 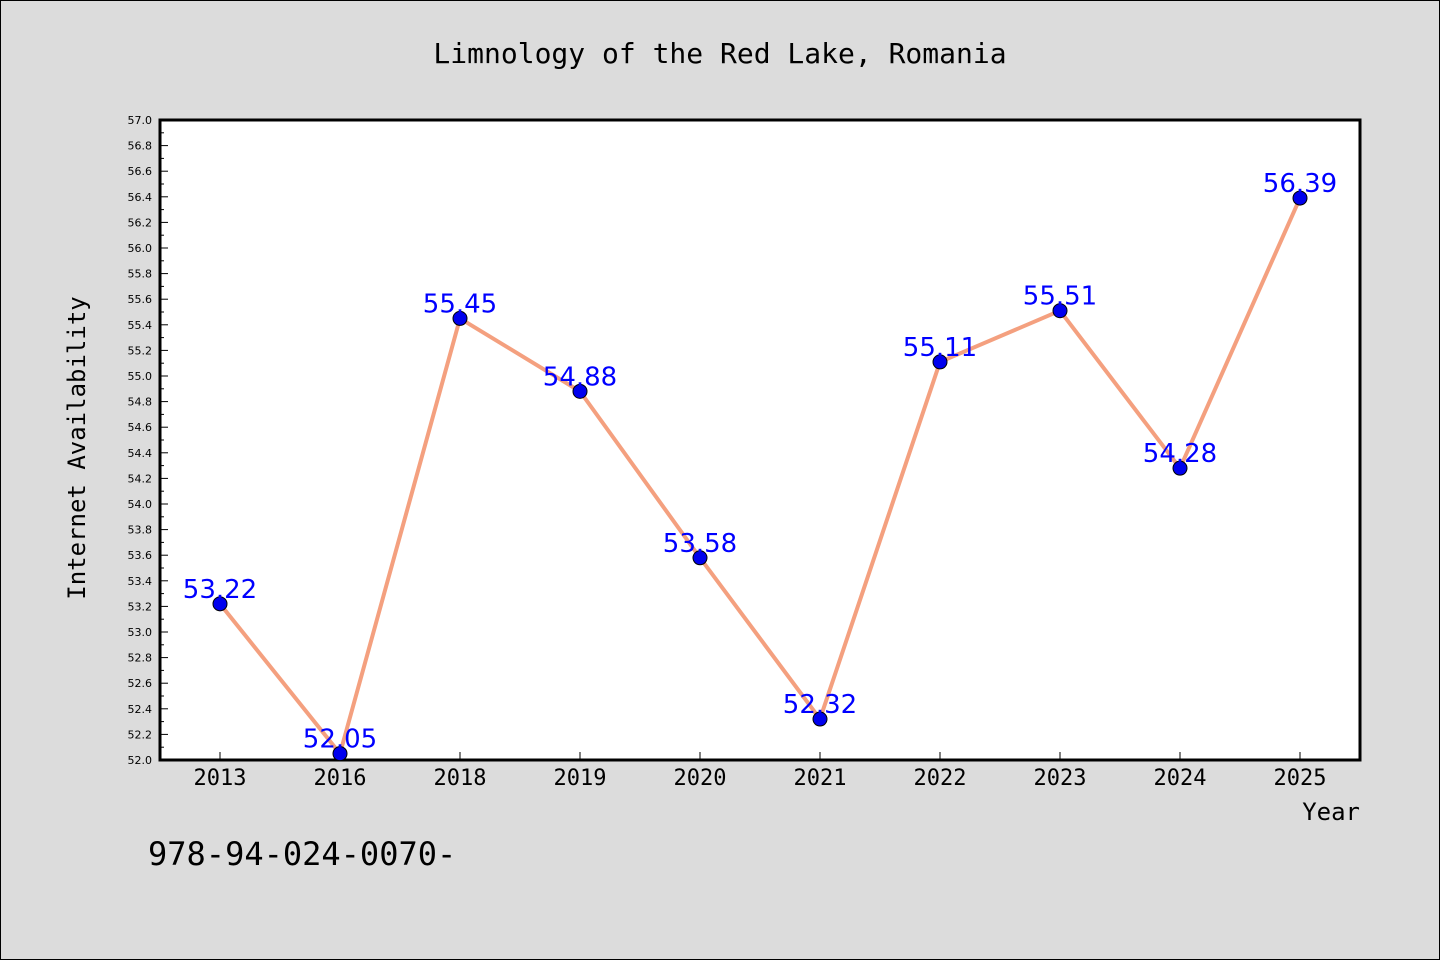 I want to click on y-tick-label: 56.0, so click(x=140, y=248).